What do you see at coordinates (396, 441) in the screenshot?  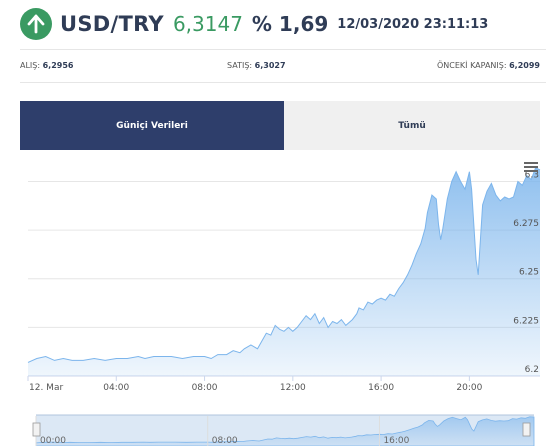 I see `navigator-tick-label: 16:00` at bounding box center [396, 441].